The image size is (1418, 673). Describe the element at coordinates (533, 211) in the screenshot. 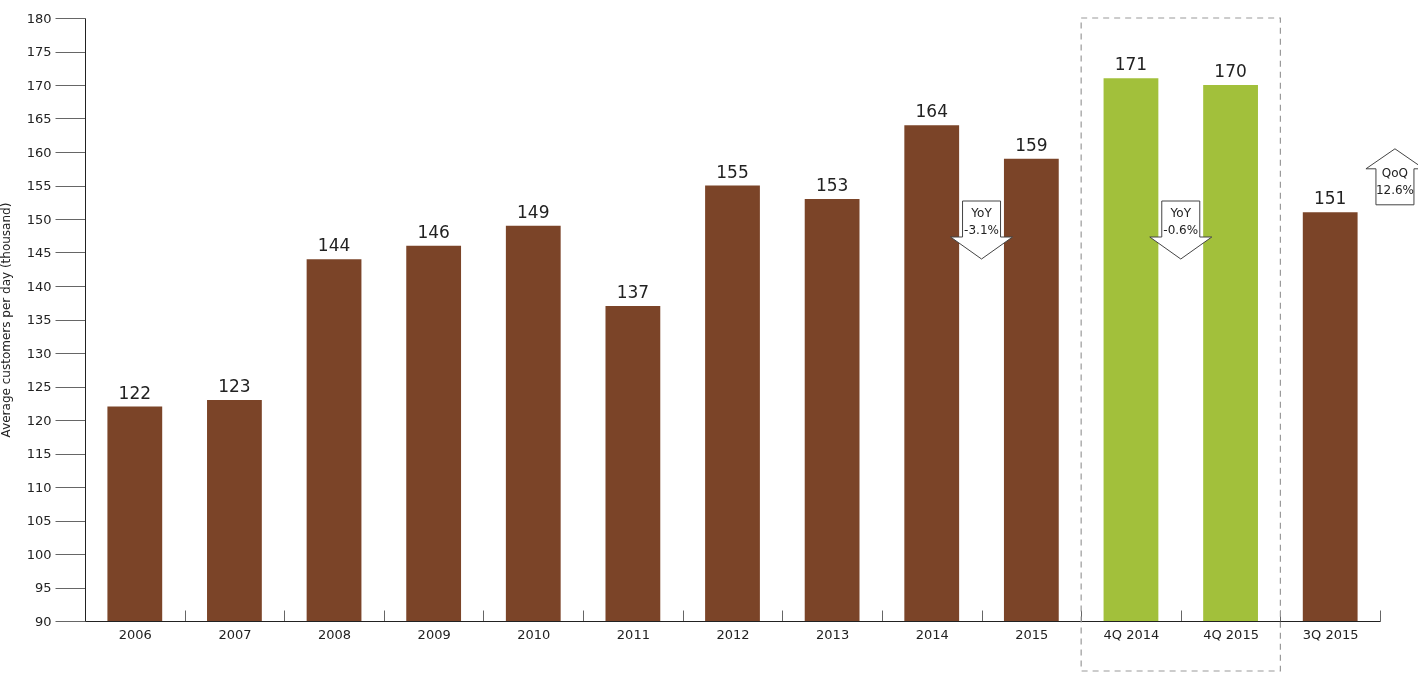

I see `data-label: 149` at that location.